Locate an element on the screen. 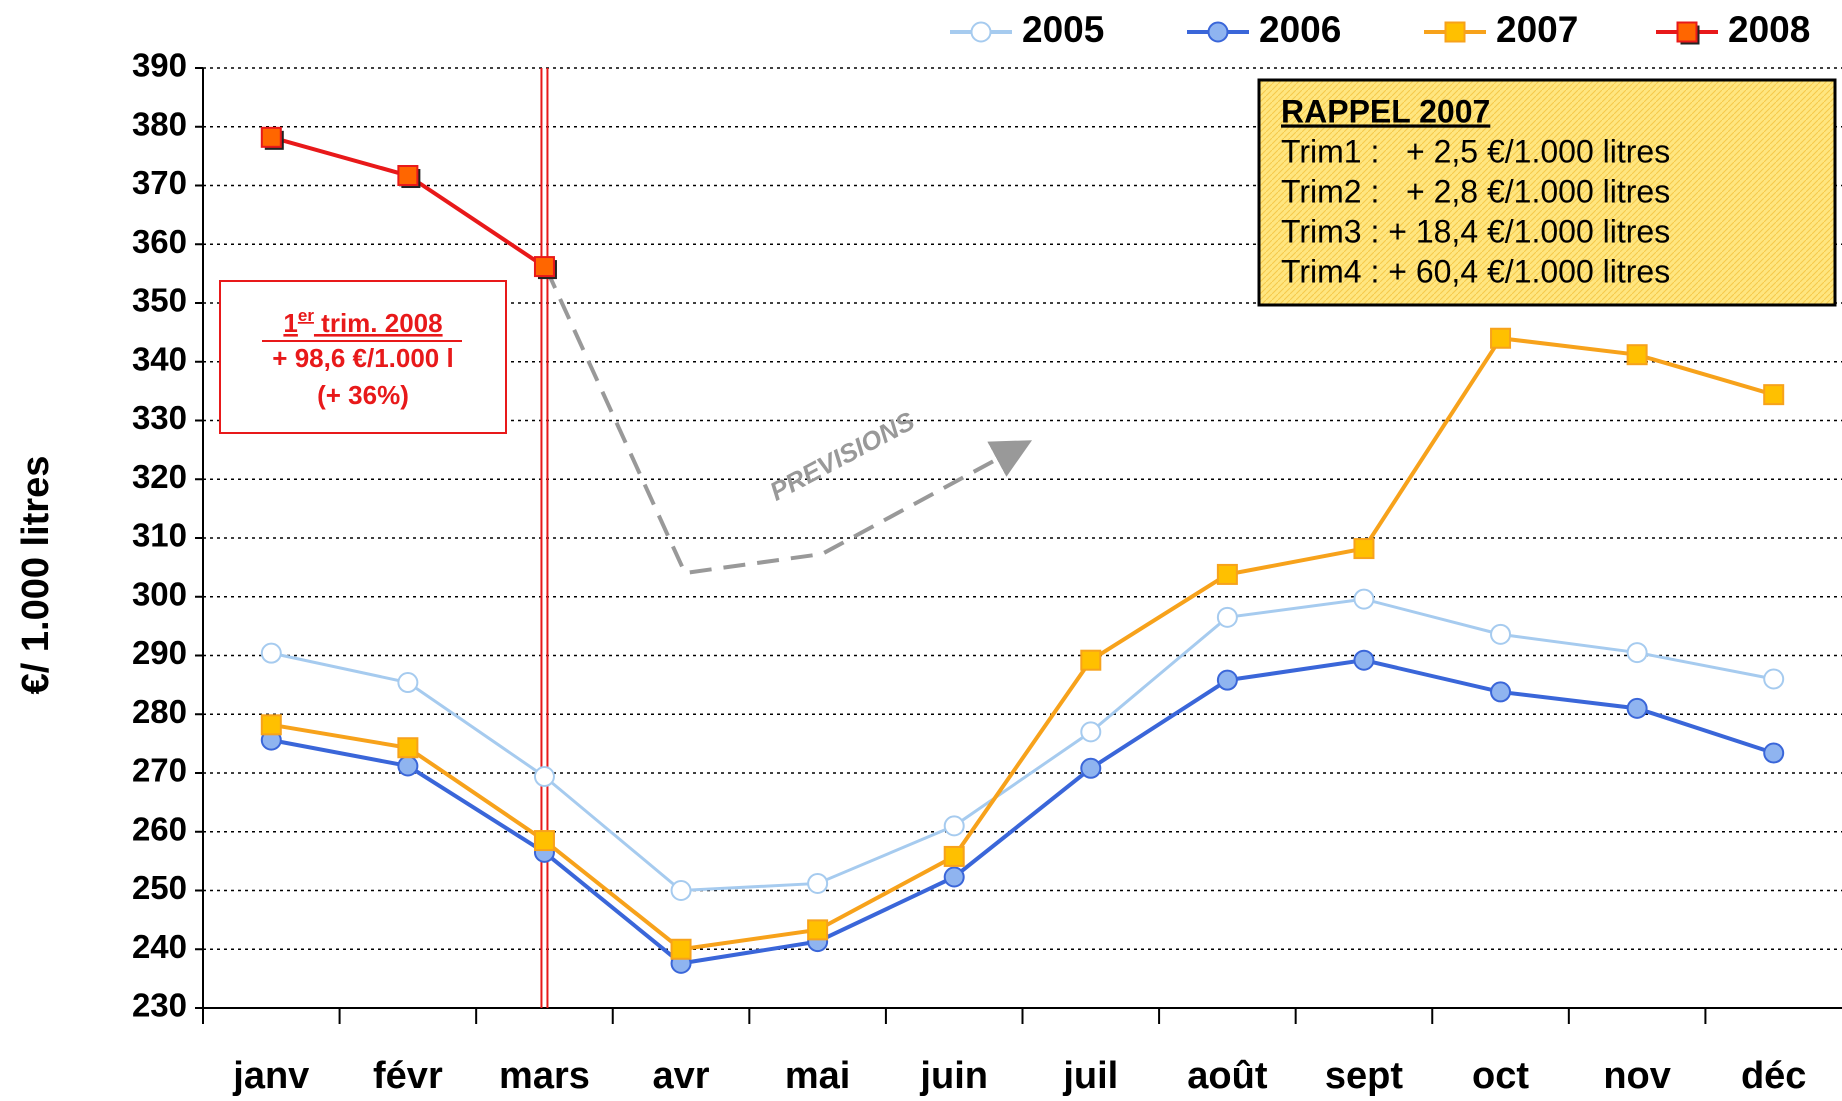 The height and width of the screenshot is (1101, 1842). x-tick-label: juin is located at coordinates (953, 1076).